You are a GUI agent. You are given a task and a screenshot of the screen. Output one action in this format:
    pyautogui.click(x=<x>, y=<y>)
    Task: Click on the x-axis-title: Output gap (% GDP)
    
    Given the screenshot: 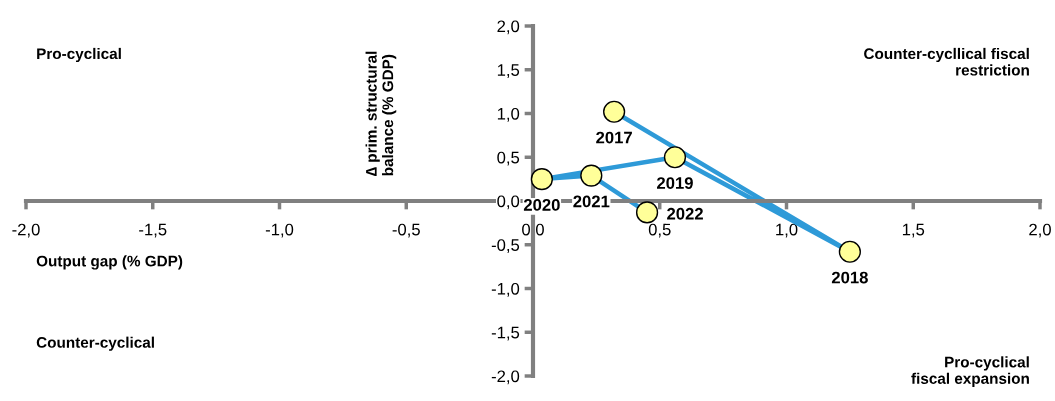 What is the action you would take?
    pyautogui.click(x=109, y=262)
    